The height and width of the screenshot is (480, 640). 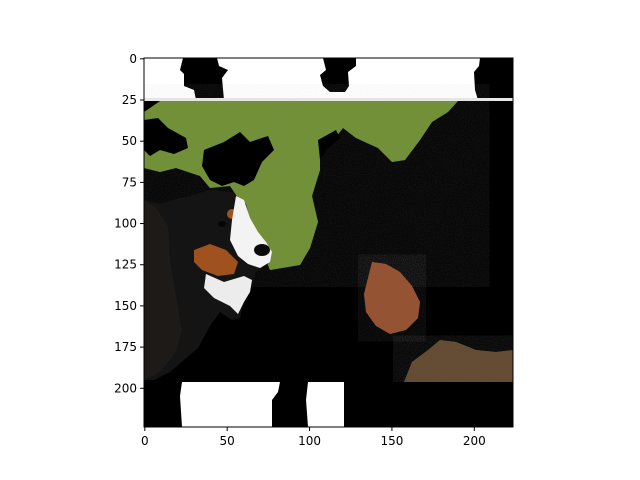 What do you see at coordinates (208, 285) in the screenshot?
I see `dog-head` at bounding box center [208, 285].